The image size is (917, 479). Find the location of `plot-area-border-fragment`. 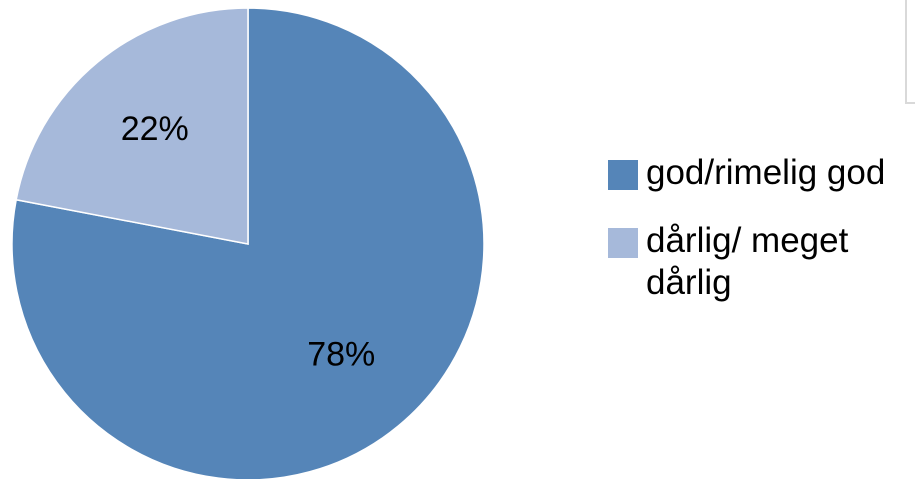

plot-area-border-fragment is located at coordinates (910, 52).